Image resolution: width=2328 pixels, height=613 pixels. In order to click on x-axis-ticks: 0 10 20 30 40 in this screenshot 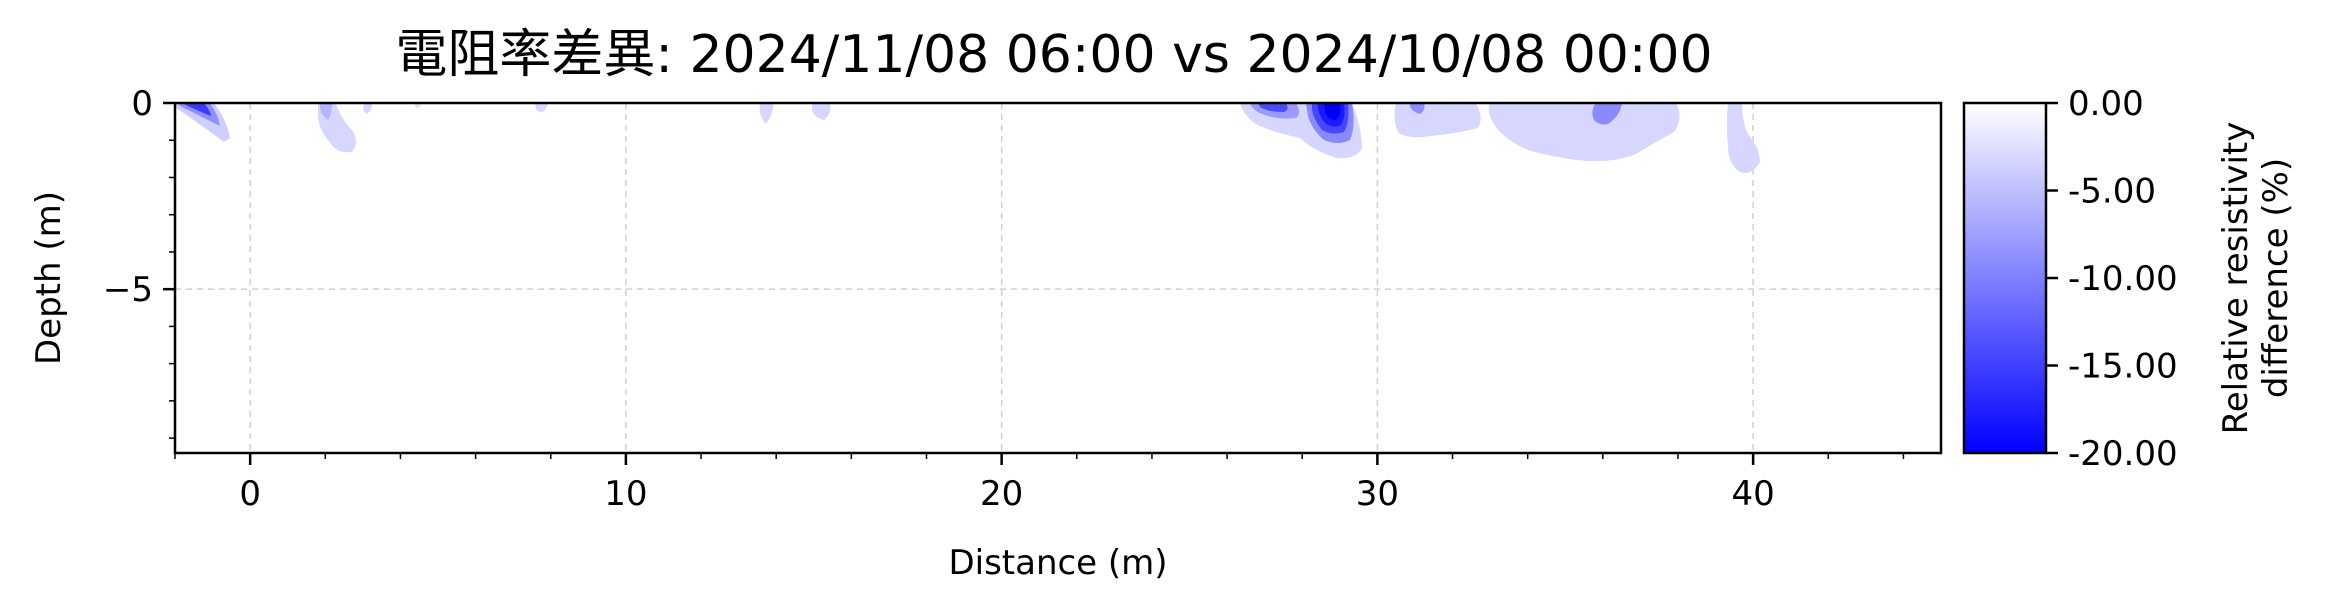, I will do `click(1039, 483)`.